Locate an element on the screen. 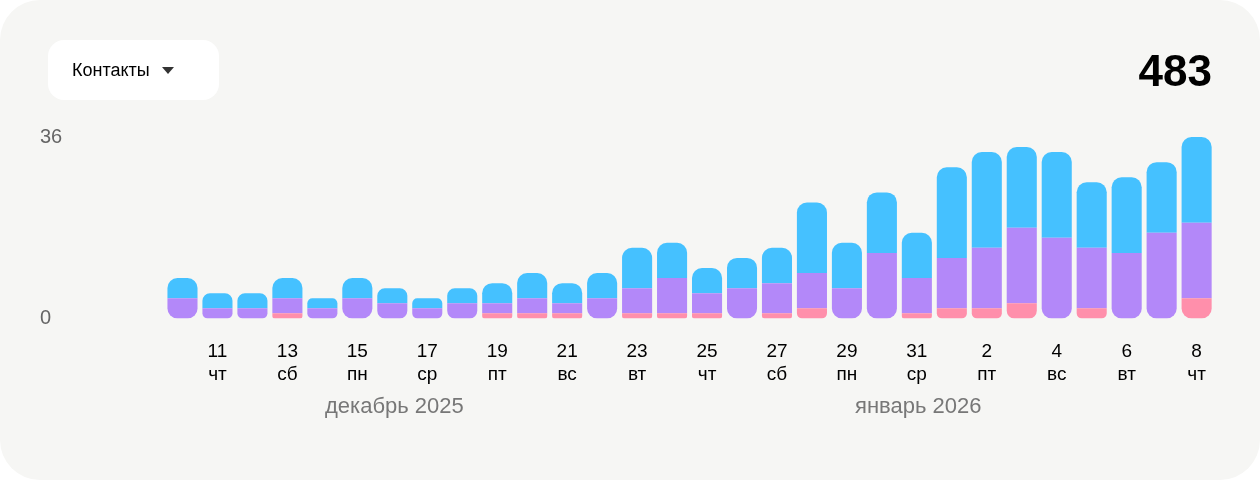  x-tick-label: 13 сб is located at coordinates (287, 362).